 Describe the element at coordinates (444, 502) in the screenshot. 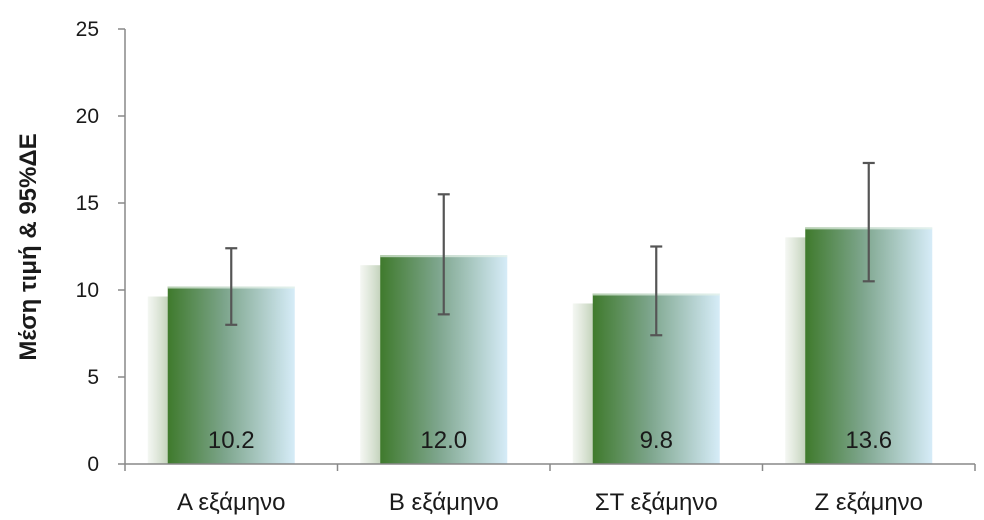

I see `x-category-label: Β εξάμηνο` at that location.